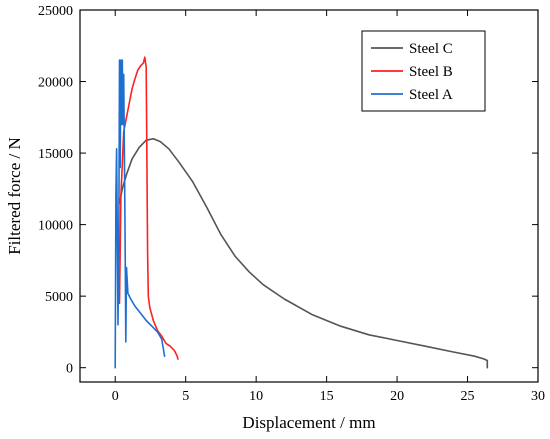  Describe the element at coordinates (397, 396) in the screenshot. I see `x-tick-label: 20` at that location.